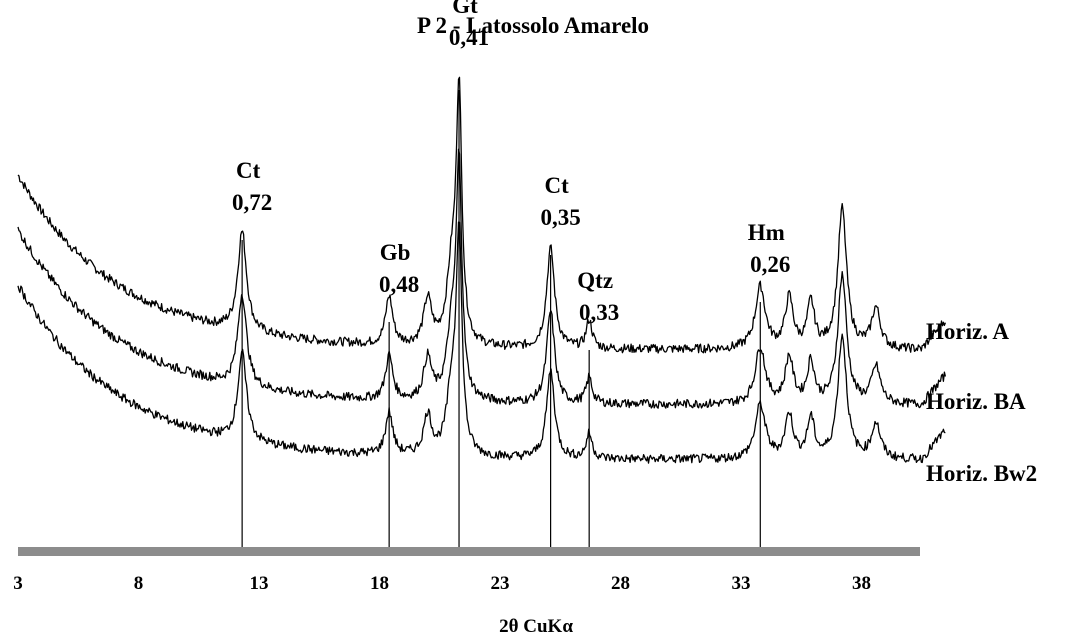 The width and height of the screenshot is (1065, 641). I want to click on peak-mineral-label: Gb, so click(395, 252).